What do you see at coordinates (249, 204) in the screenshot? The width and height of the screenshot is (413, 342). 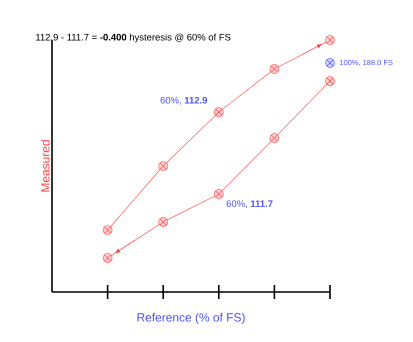 I see `annotation: 60%, 111.7` at bounding box center [249, 204].